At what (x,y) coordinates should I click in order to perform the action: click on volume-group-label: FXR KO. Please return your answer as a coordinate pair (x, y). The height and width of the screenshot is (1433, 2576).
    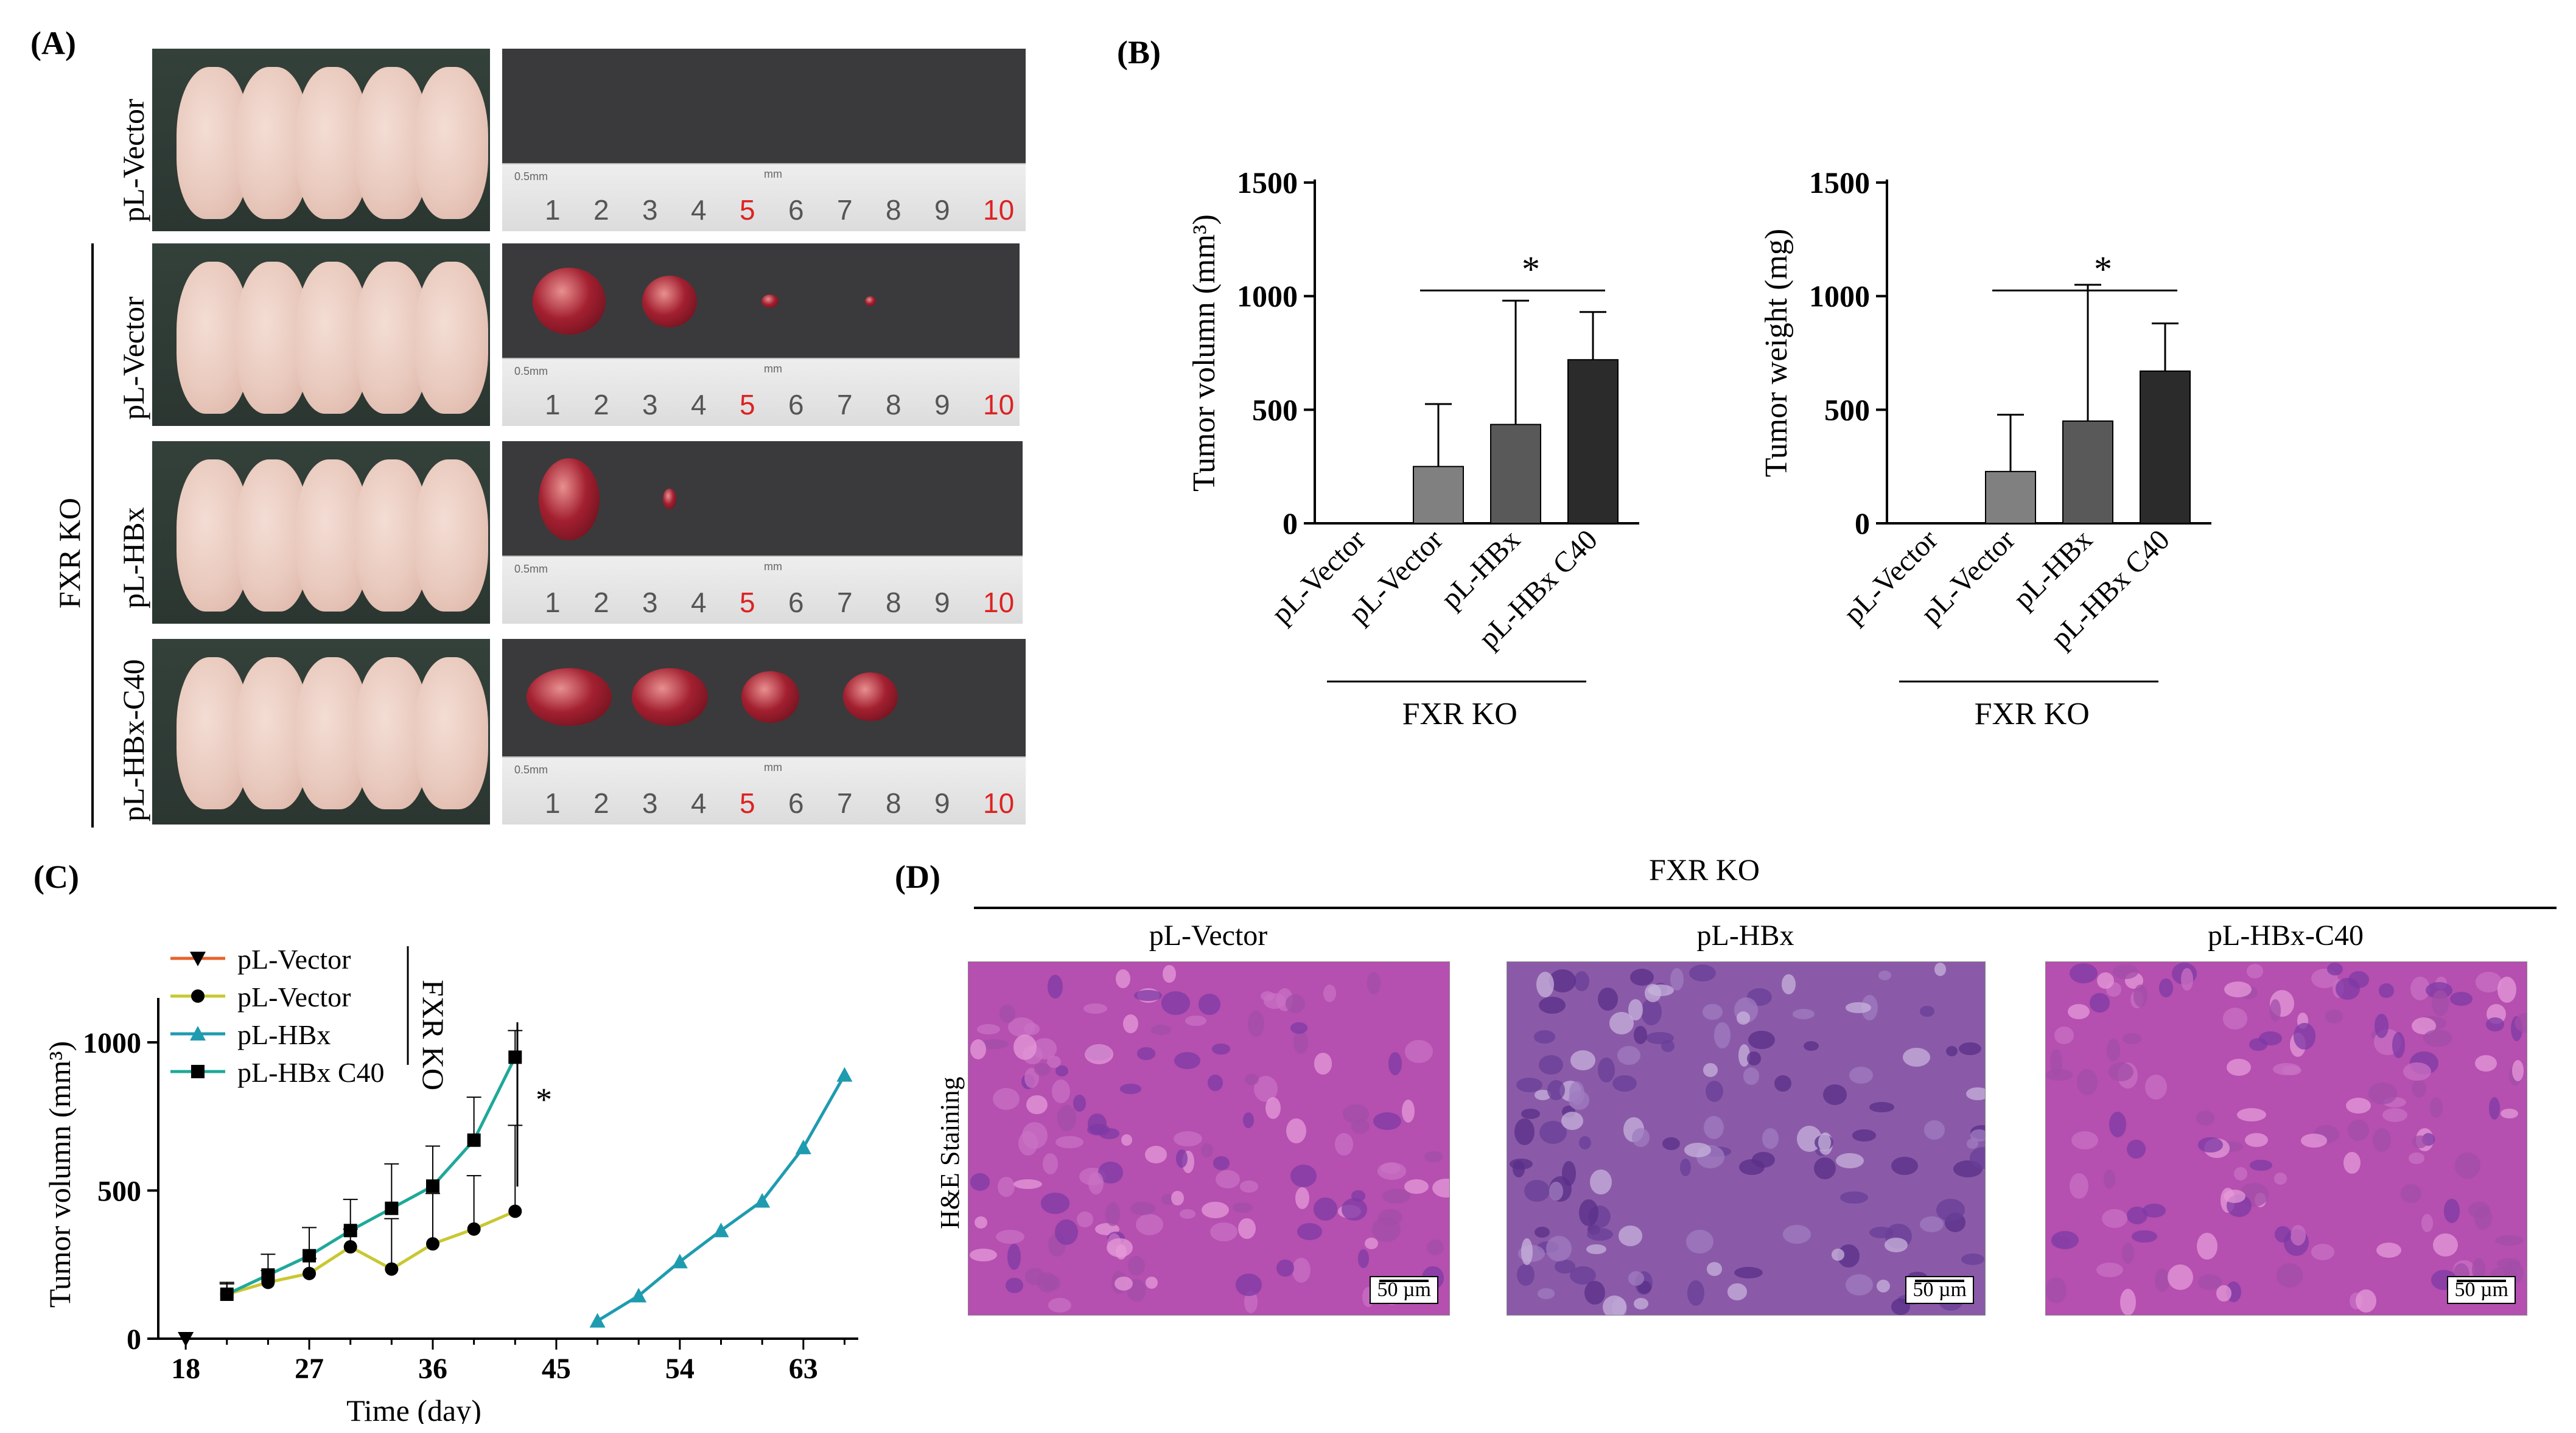
    Looking at the image, I should click on (1459, 714).